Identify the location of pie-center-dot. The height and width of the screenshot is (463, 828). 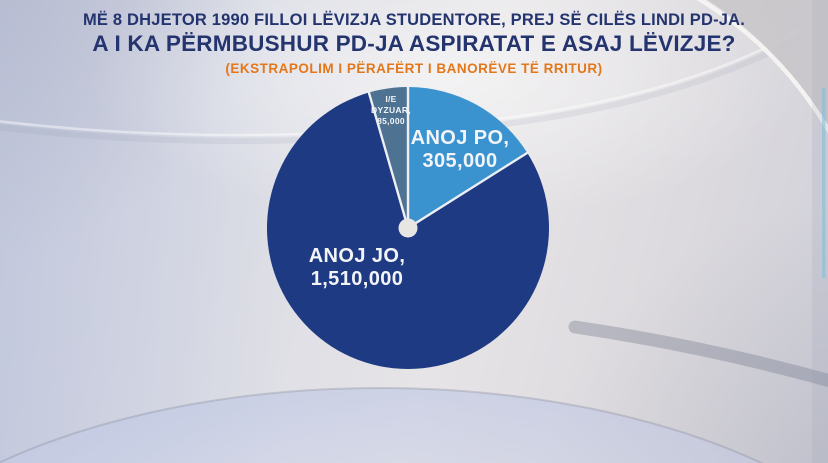
(408, 228).